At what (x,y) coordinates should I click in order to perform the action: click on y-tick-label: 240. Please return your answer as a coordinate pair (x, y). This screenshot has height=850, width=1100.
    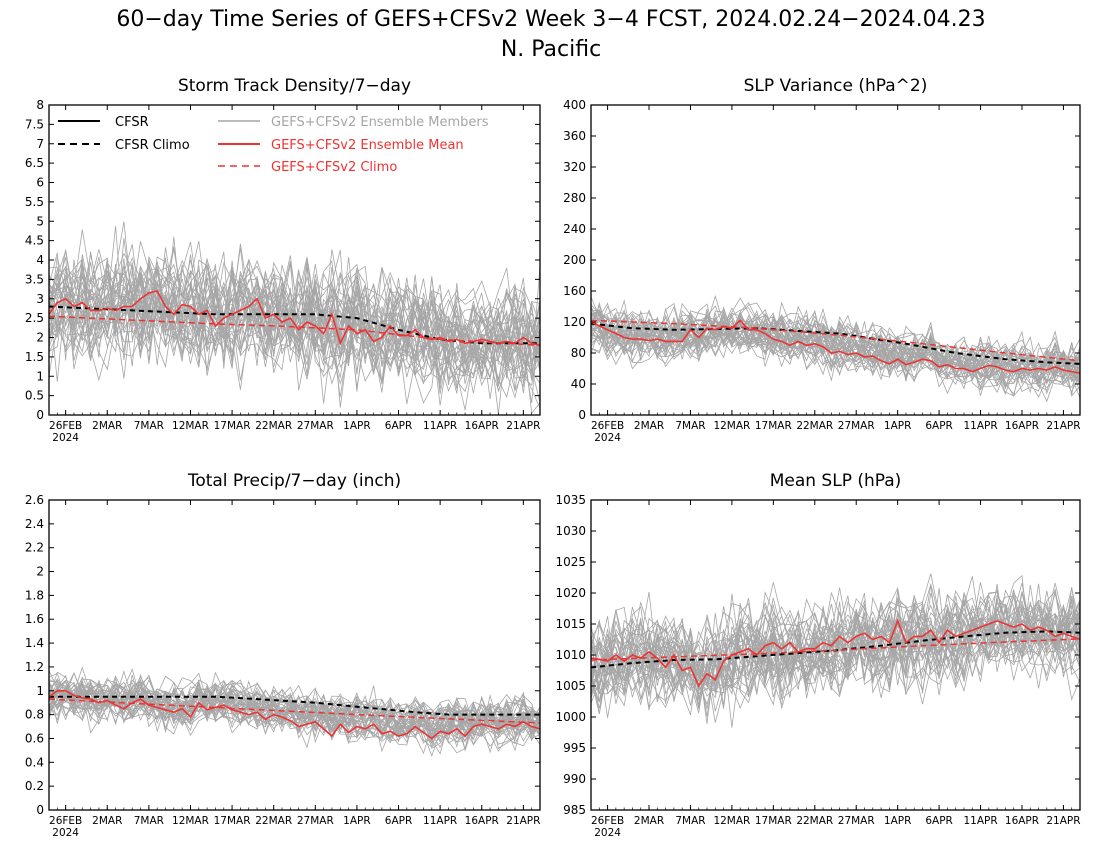
    Looking at the image, I should click on (574, 229).